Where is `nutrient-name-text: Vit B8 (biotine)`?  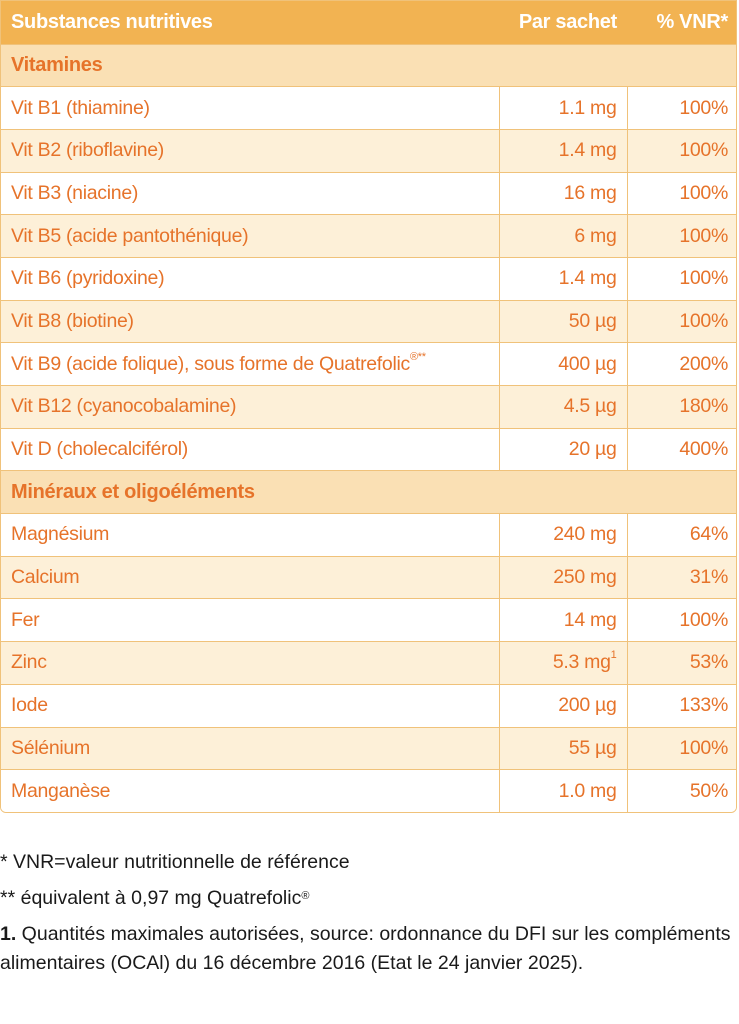 nutrient-name-text: Vit B8 (biotine) is located at coordinates (72, 320).